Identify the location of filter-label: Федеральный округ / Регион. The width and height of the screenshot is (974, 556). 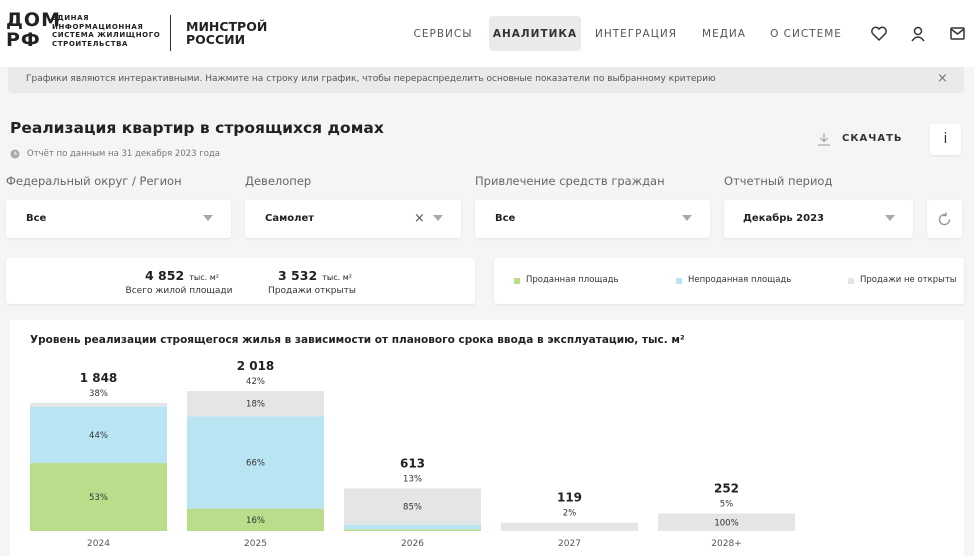
(94, 181).